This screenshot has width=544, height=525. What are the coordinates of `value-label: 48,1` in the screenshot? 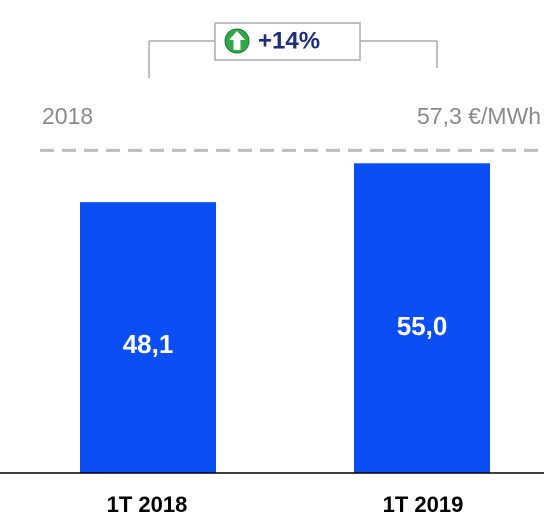 It's located at (148, 344).